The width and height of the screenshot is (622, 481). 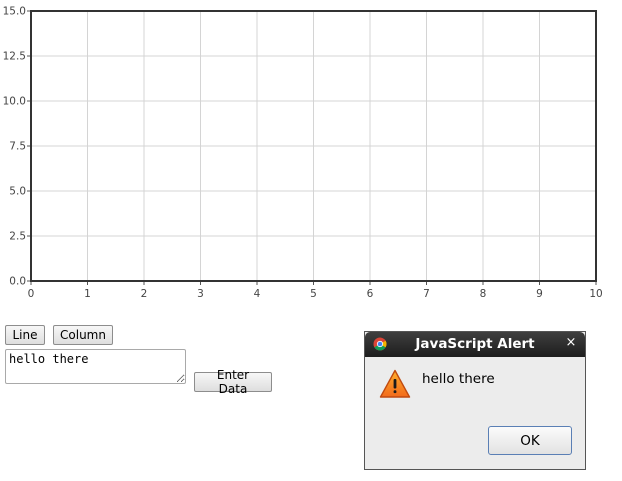 What do you see at coordinates (95, 366) in the screenshot?
I see `data-input` at bounding box center [95, 366].